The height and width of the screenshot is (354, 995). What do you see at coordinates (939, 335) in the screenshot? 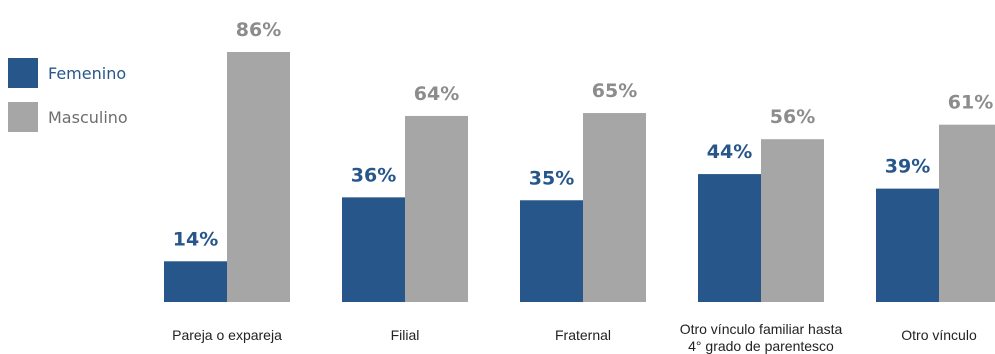
I see `category-label-5: Otro vínculo` at bounding box center [939, 335].